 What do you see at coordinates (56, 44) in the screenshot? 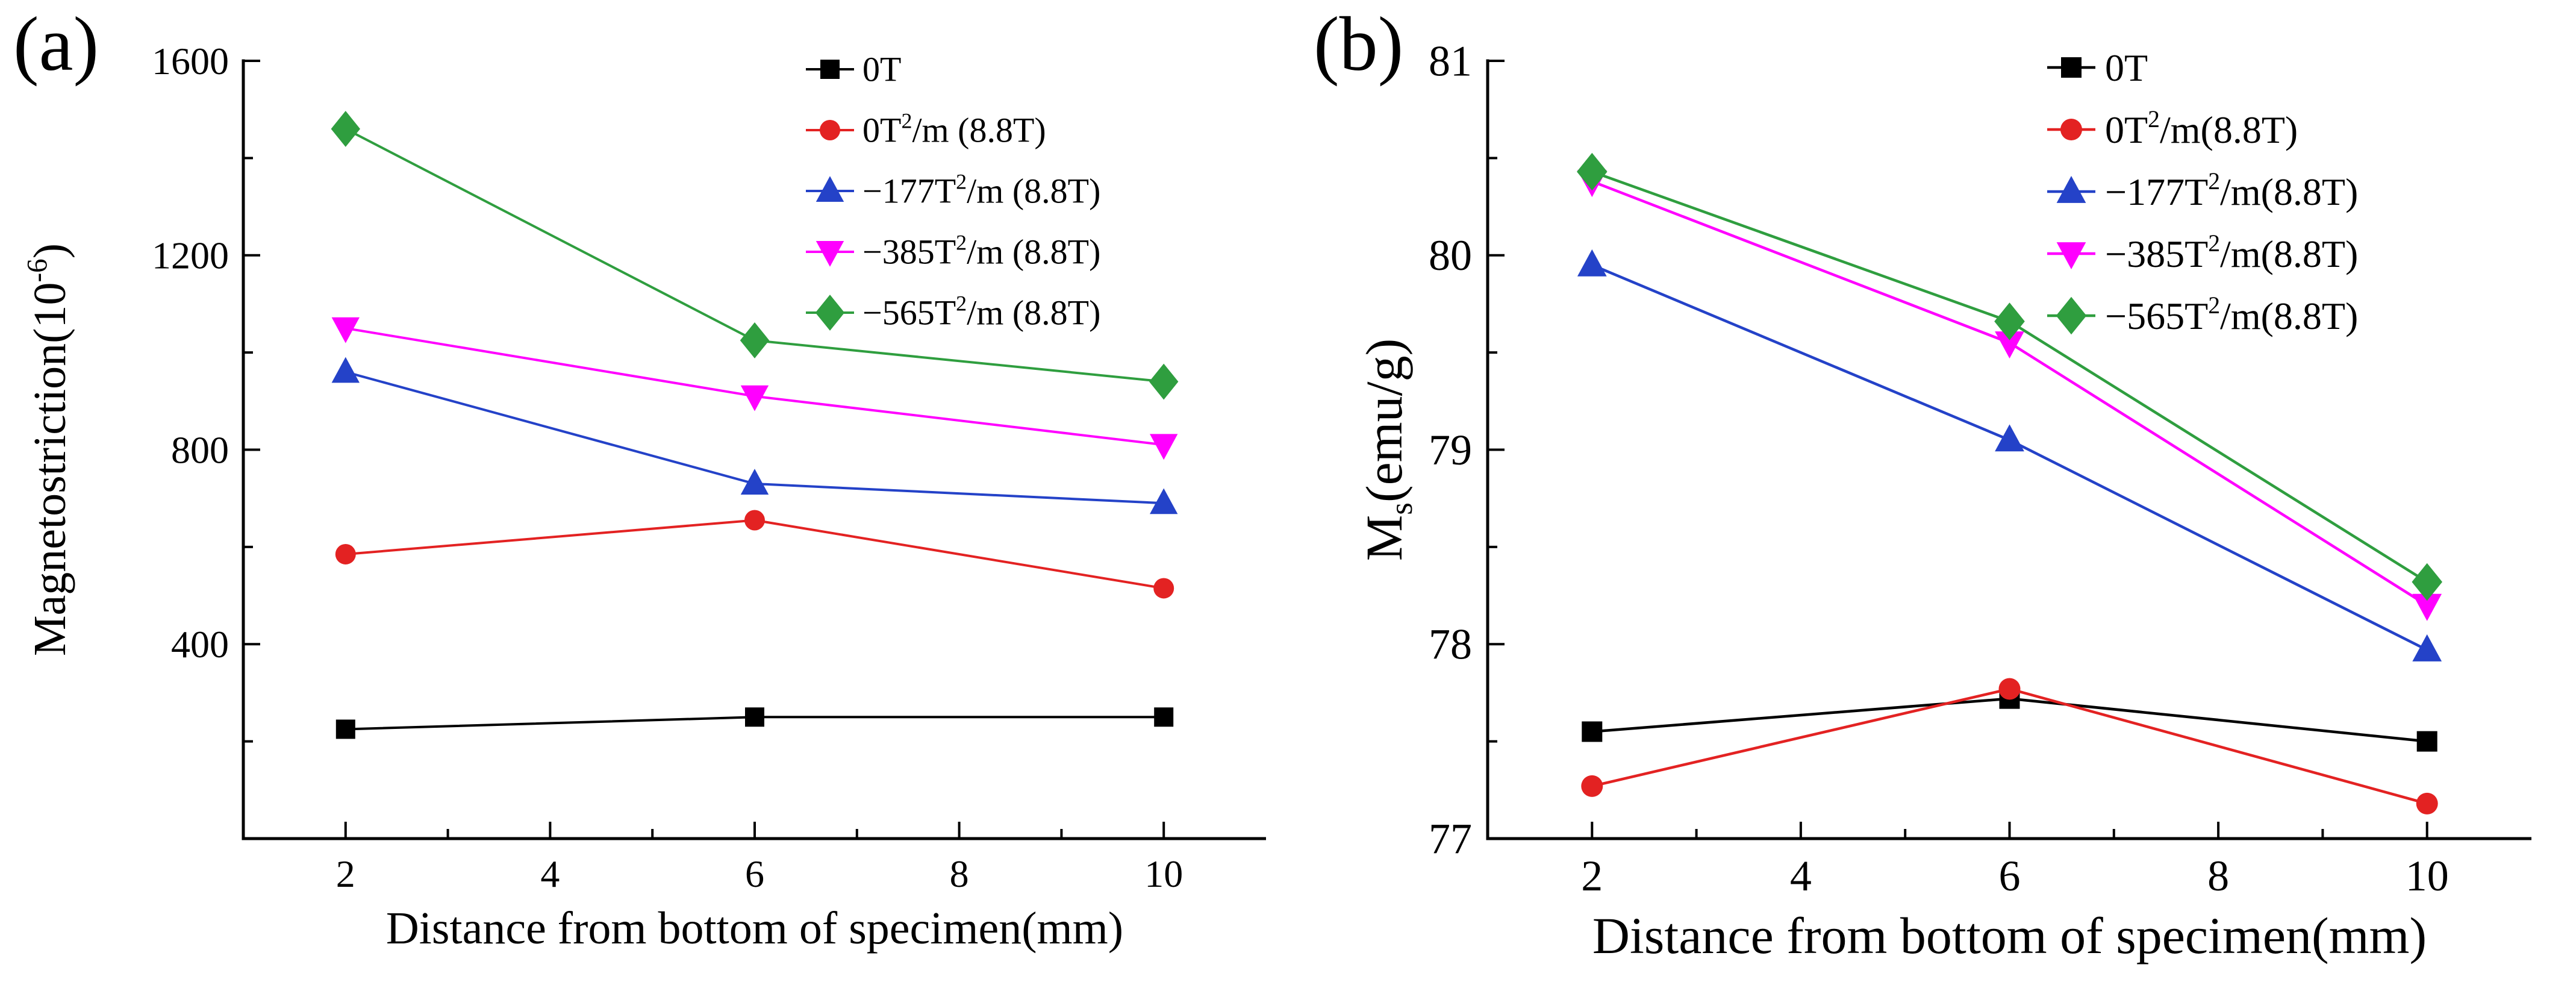
I see `panel-a-label: (a)` at bounding box center [56, 44].